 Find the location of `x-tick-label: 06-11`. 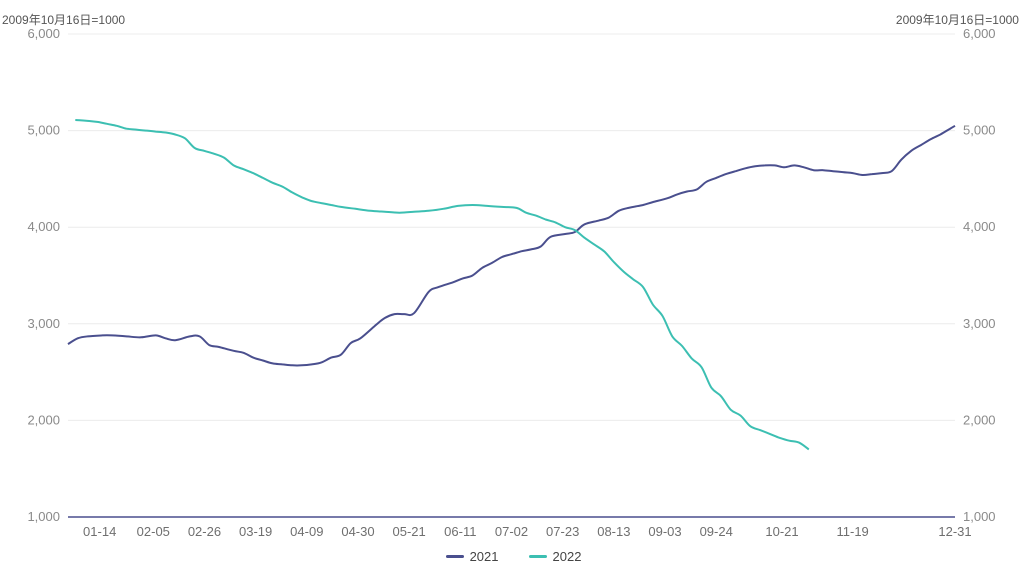

x-tick-label: 06-11 is located at coordinates (460, 531).